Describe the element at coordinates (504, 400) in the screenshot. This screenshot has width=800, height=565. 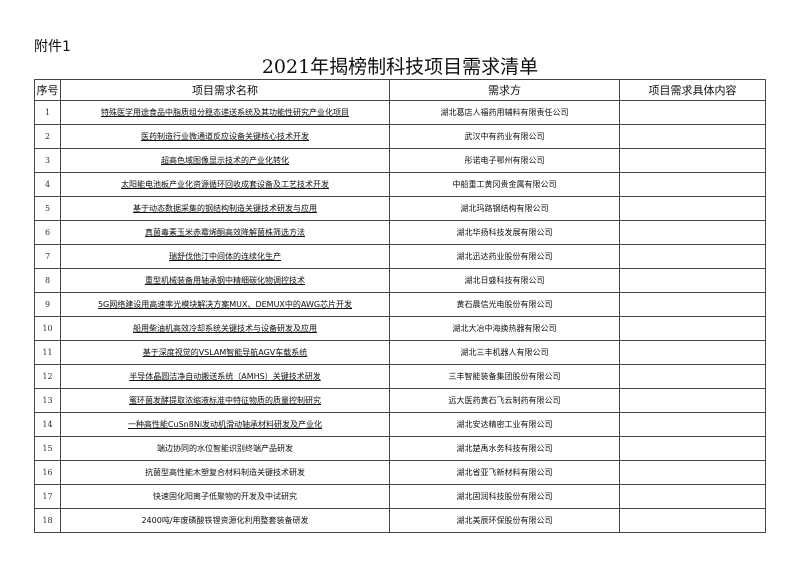
I see `requester-party: 远大医药黄石飞云制药有限公司` at that location.